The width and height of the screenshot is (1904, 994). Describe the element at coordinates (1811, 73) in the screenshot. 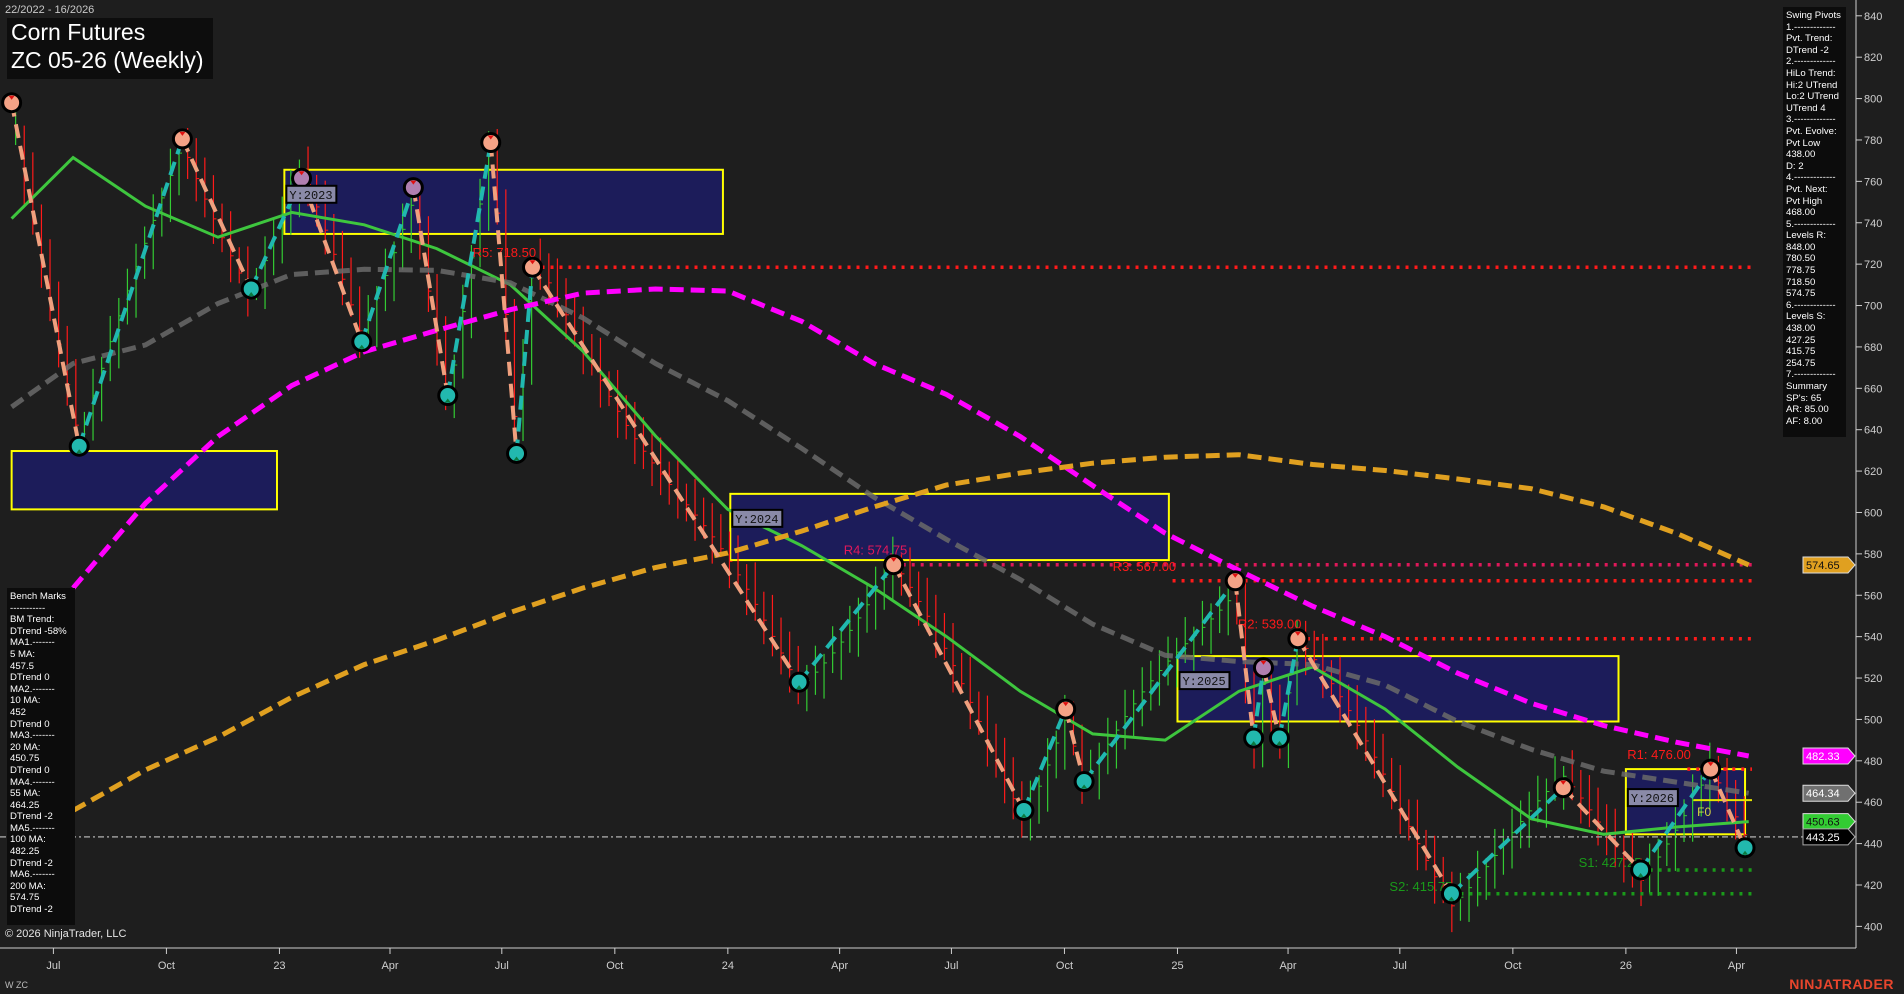

I see `pivot-panel-line: HiLo Trend:` at that location.